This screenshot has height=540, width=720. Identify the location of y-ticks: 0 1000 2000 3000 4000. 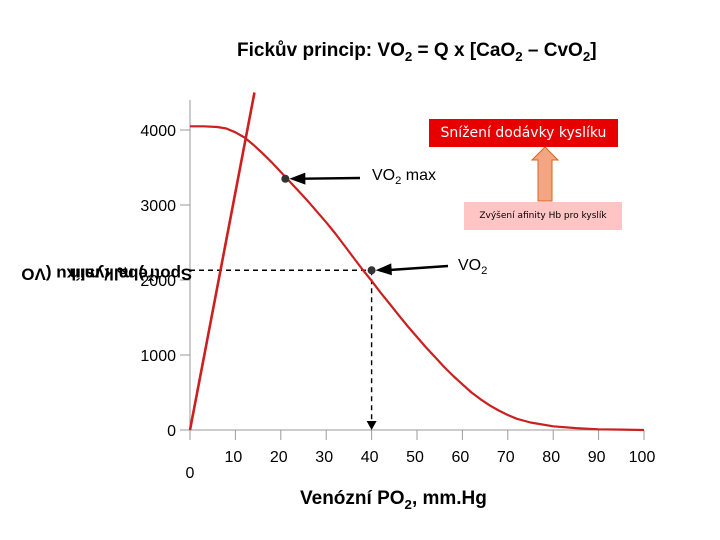
(165, 281).